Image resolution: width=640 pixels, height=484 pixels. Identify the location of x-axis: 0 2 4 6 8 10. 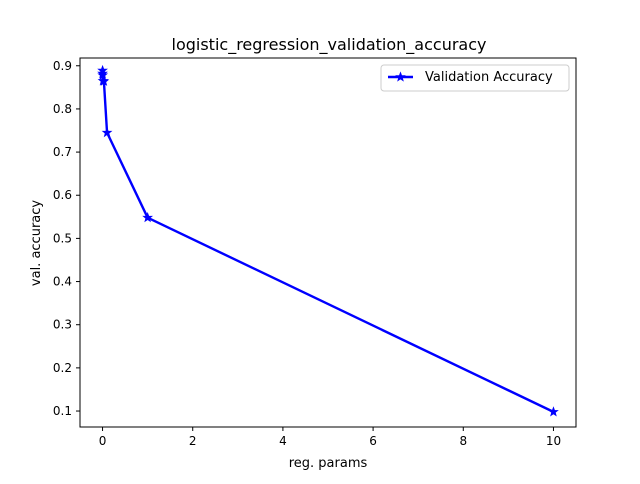
(330, 437).